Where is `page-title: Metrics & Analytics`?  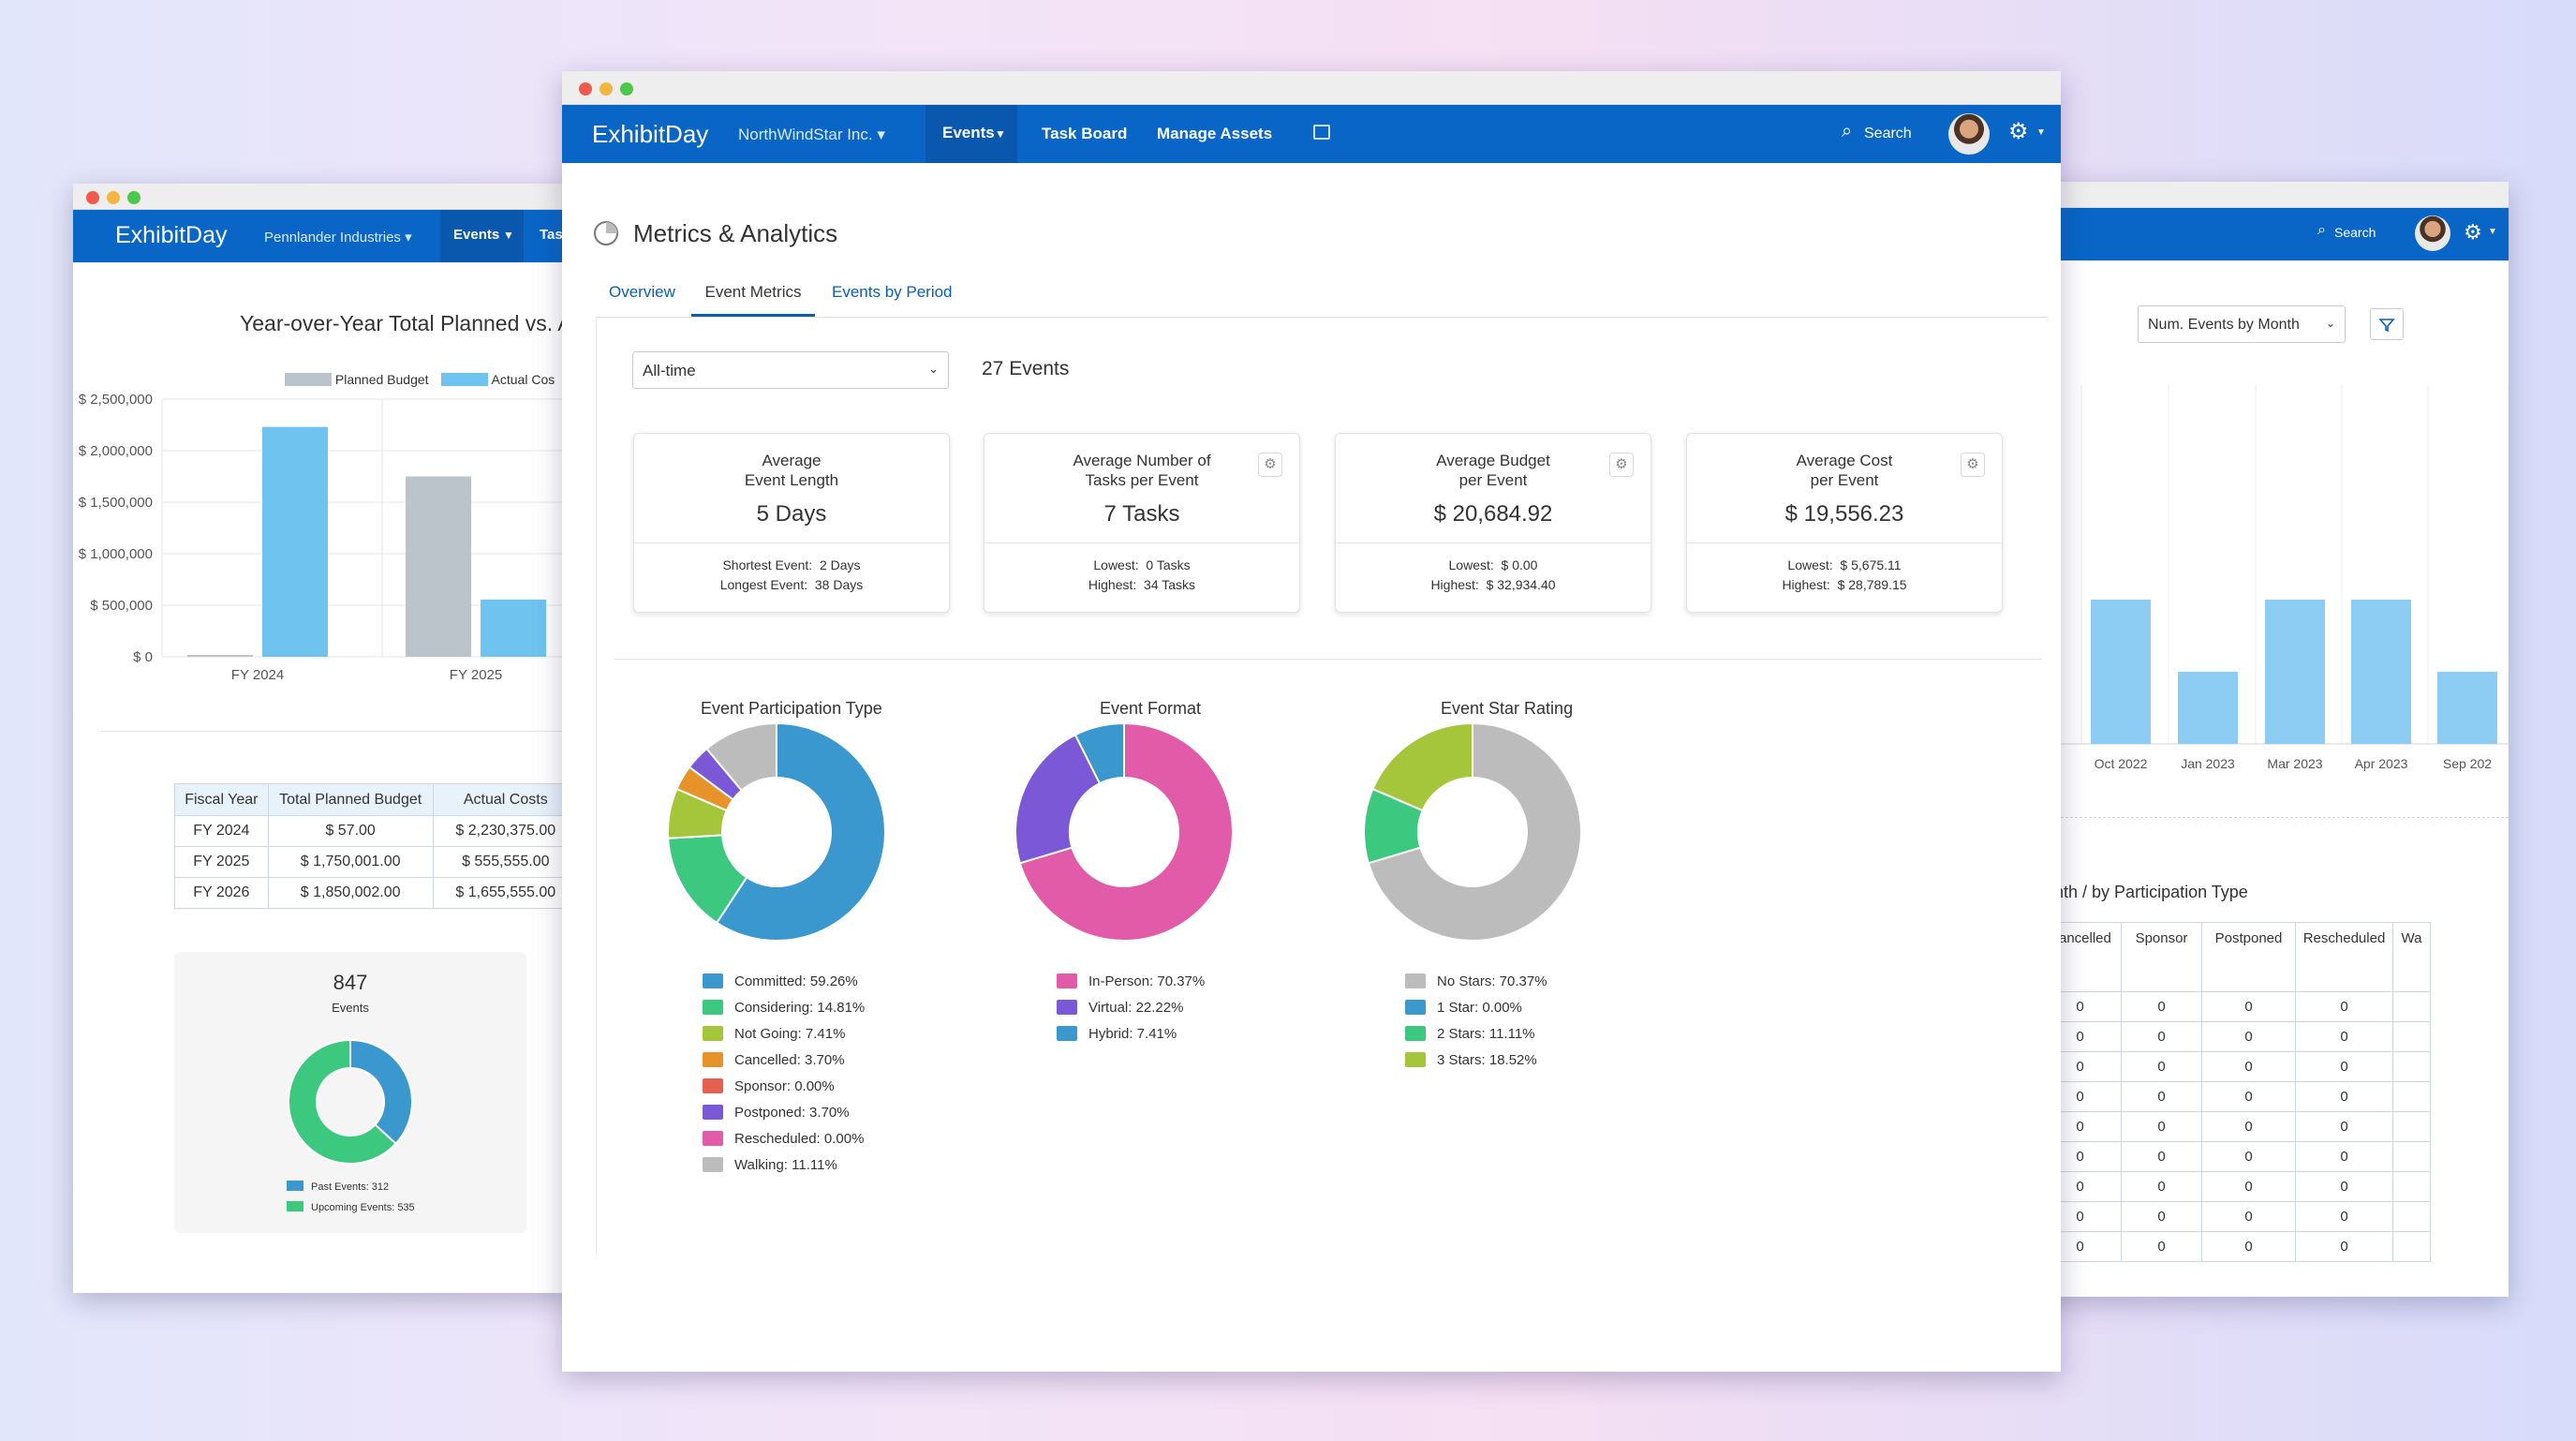 page-title: Metrics & Analytics is located at coordinates (735, 233).